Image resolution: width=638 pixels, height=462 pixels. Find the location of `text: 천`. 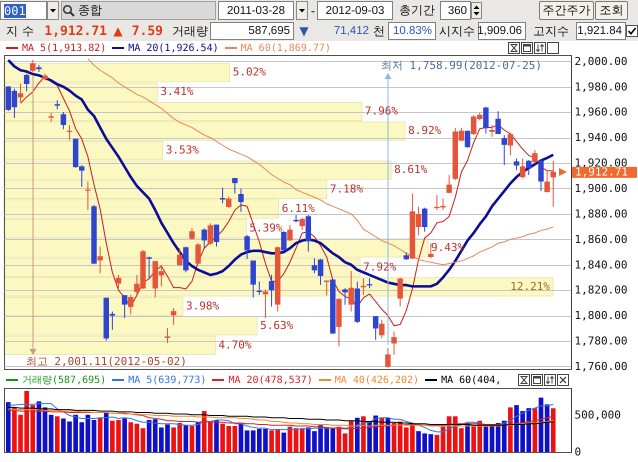

text: 천 is located at coordinates (379, 31).